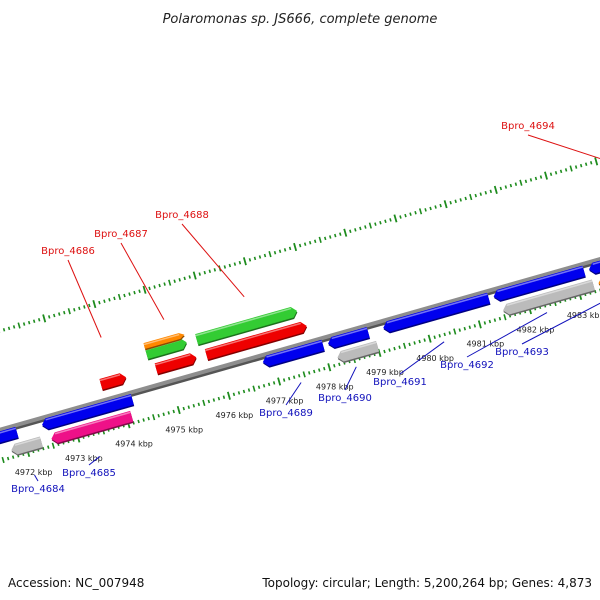  Describe the element at coordinates (184, 429) in the screenshot. I see `tick-label: 4975 kbp` at that location.